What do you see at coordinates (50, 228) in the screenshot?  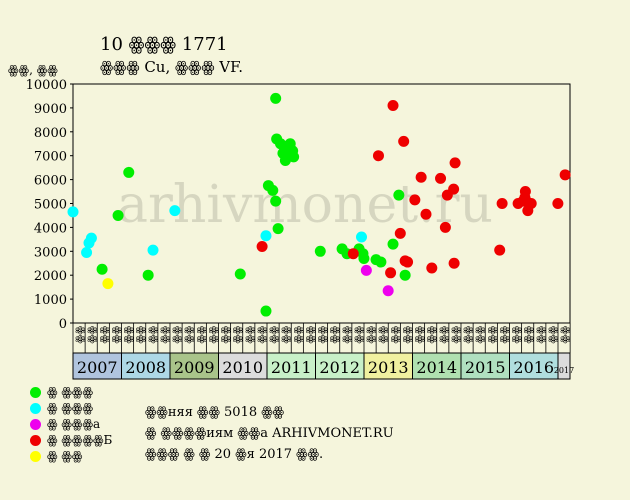 I see `y-tick-label: 4000` at bounding box center [50, 228].